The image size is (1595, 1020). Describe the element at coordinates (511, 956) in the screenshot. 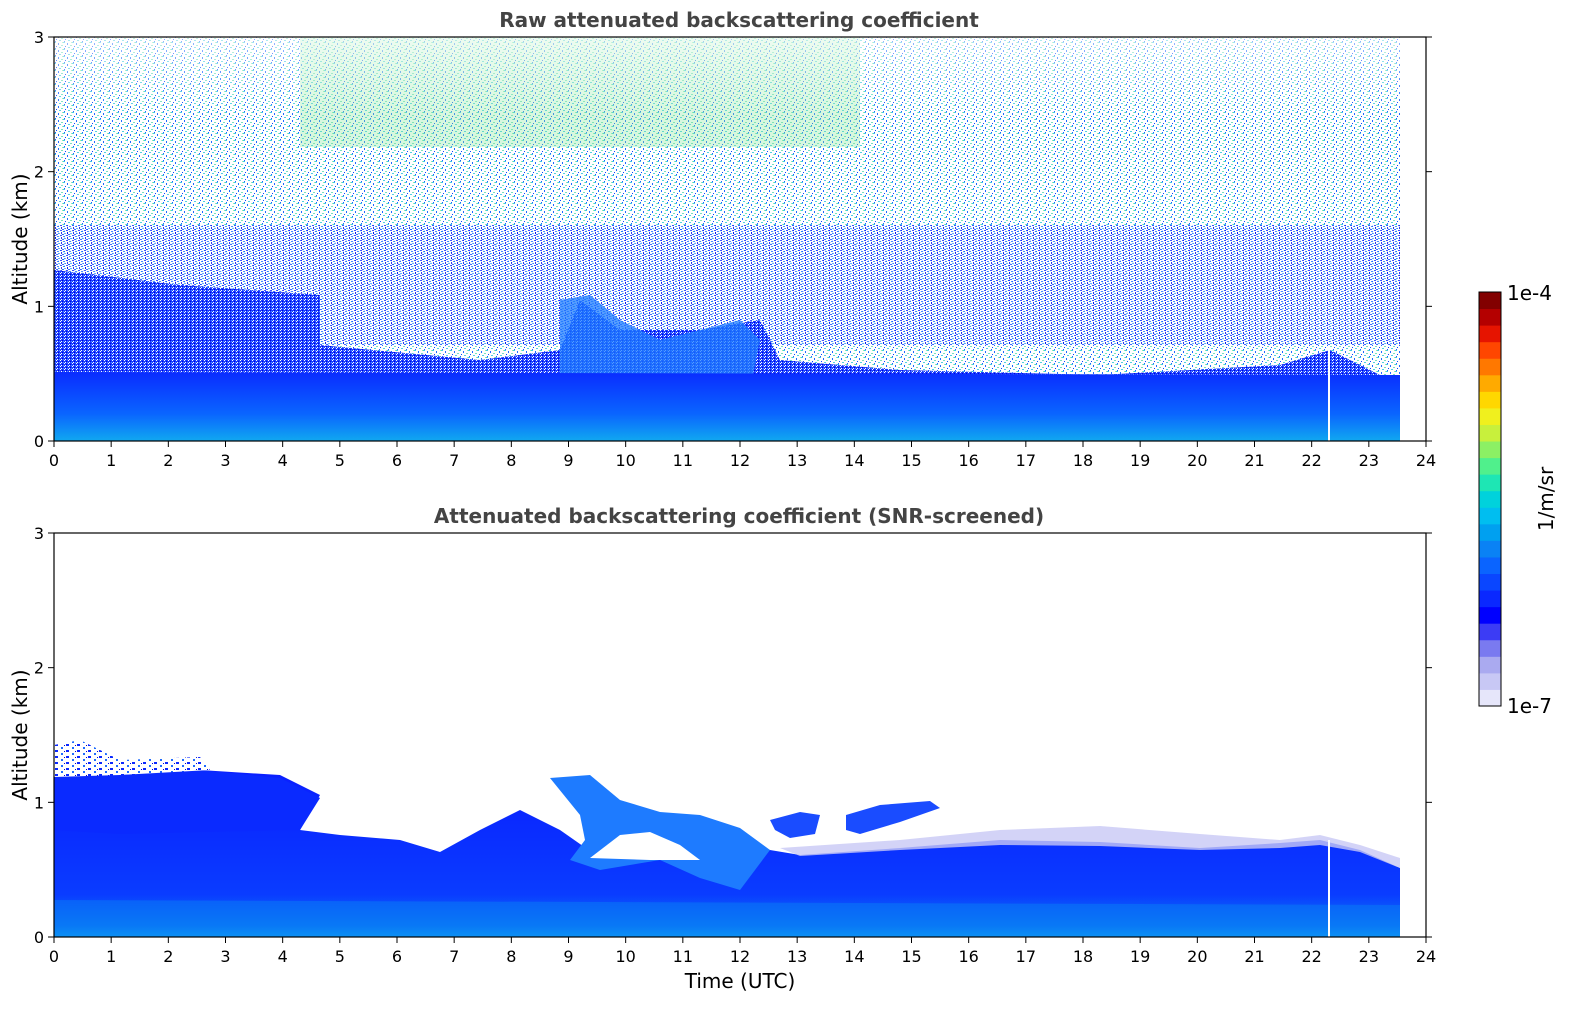

I see `x-tick-label: 8` at that location.